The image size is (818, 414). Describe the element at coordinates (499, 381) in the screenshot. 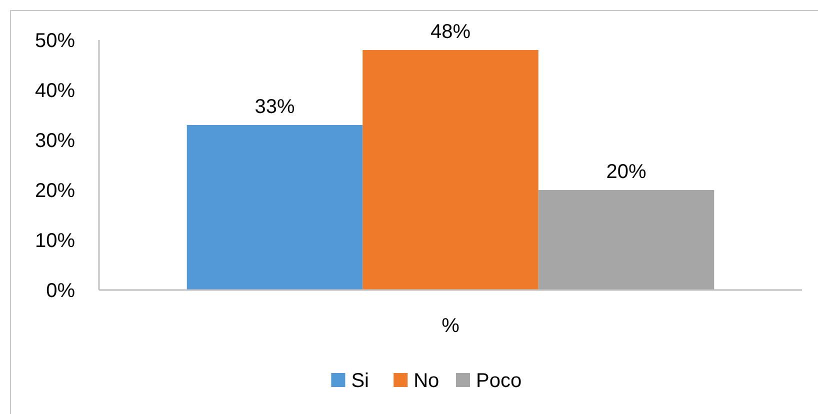

I see `legend-label: Poco` at that location.